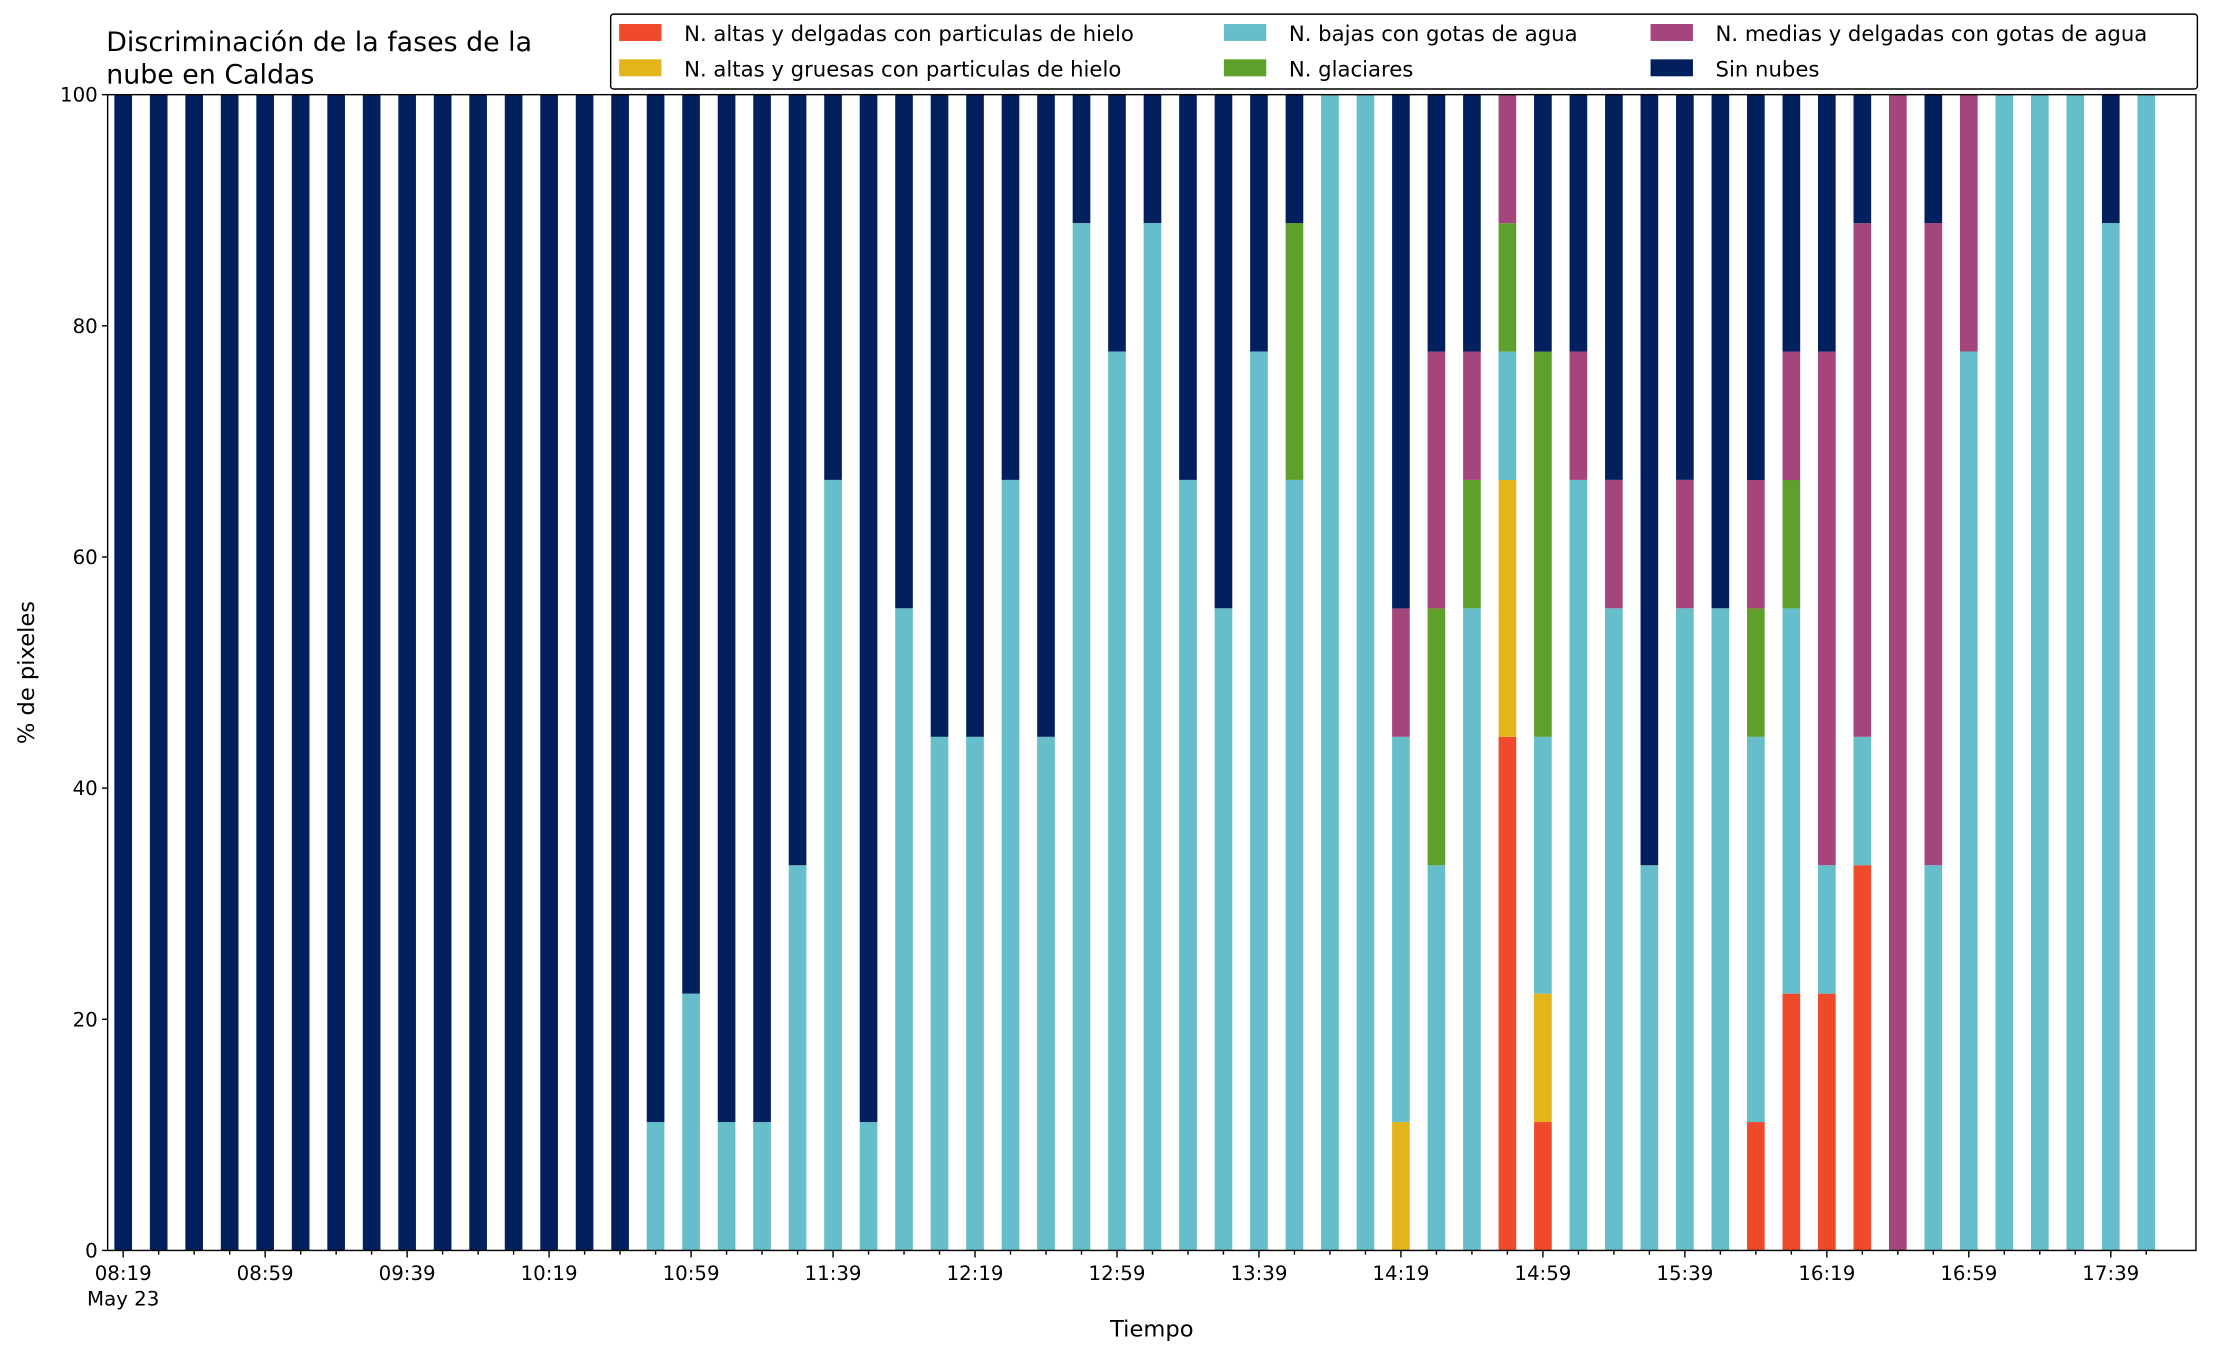  What do you see at coordinates (1258, 1273) in the screenshot?
I see `x-tick-label: 13:39` at bounding box center [1258, 1273].